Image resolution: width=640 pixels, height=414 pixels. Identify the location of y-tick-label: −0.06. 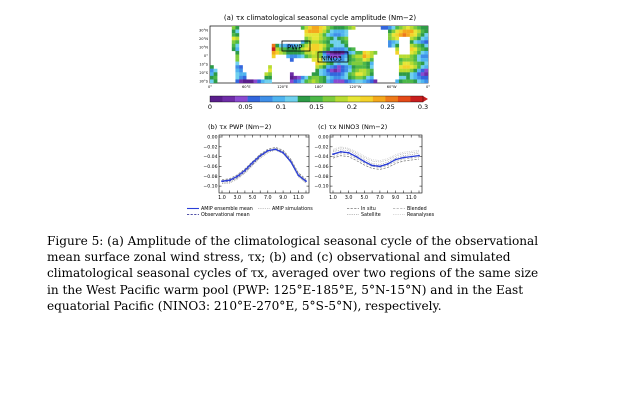
(210, 167).